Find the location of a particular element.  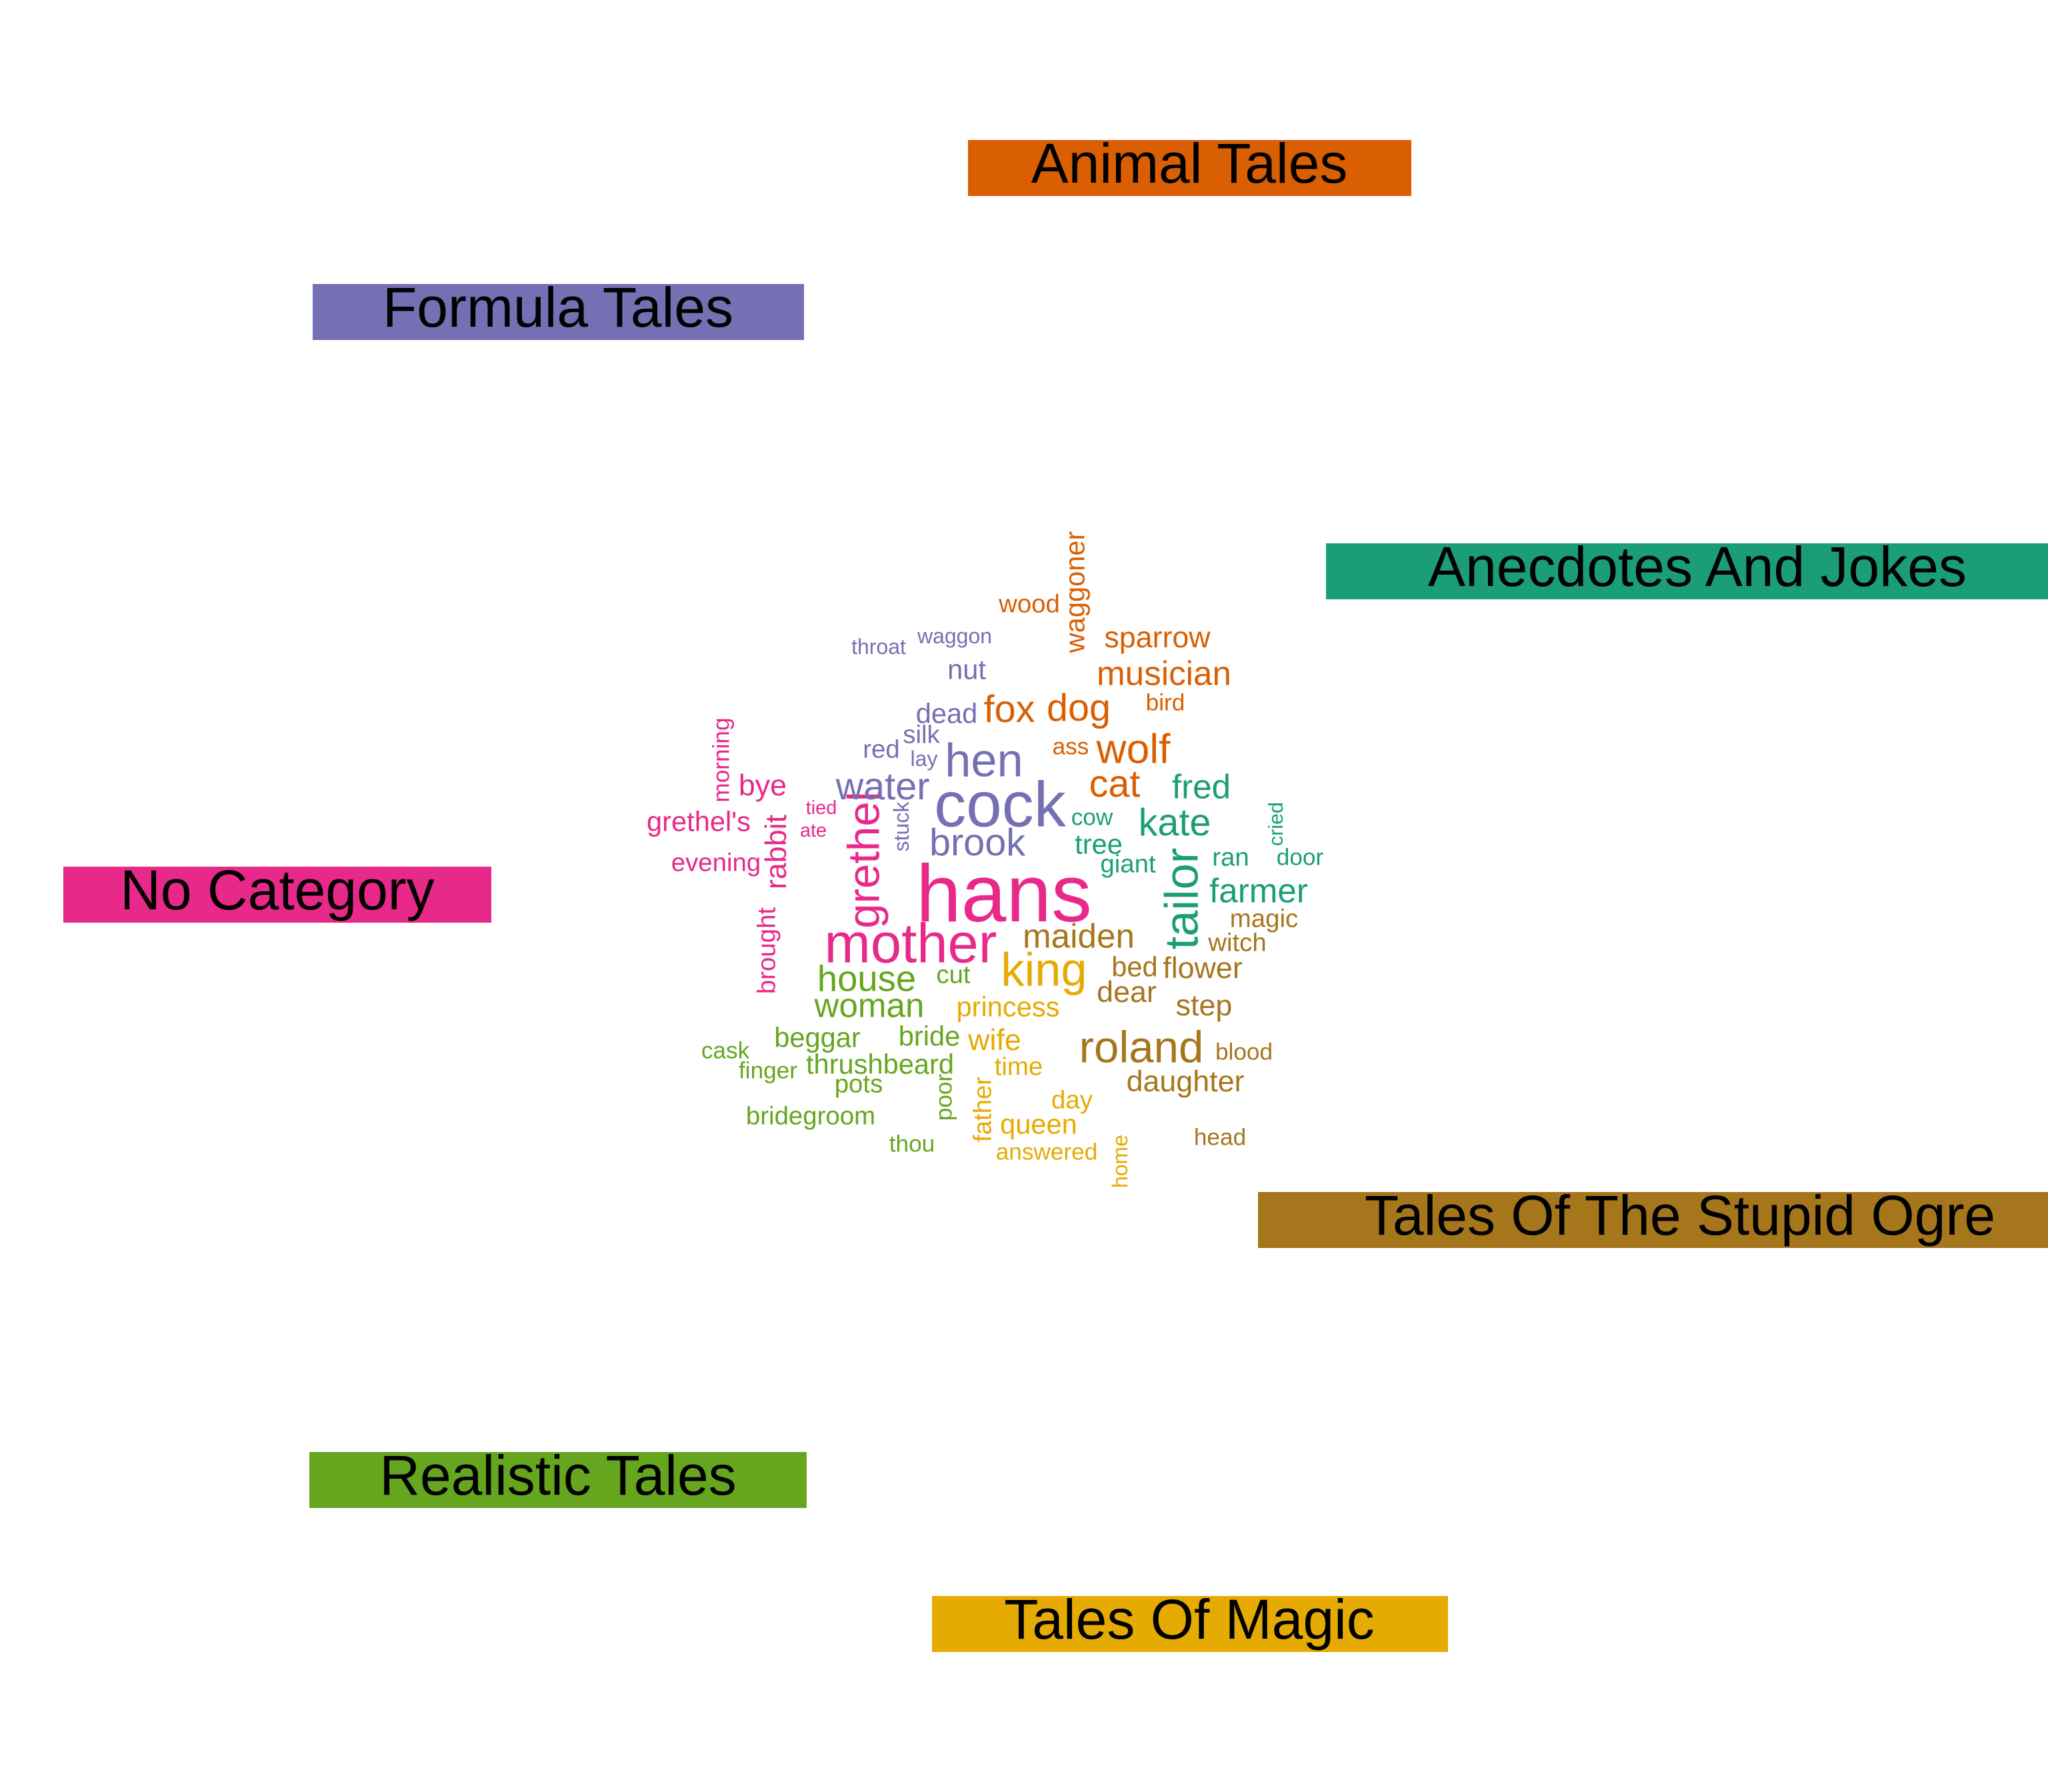

word-maiden: maiden is located at coordinates (1079, 936).